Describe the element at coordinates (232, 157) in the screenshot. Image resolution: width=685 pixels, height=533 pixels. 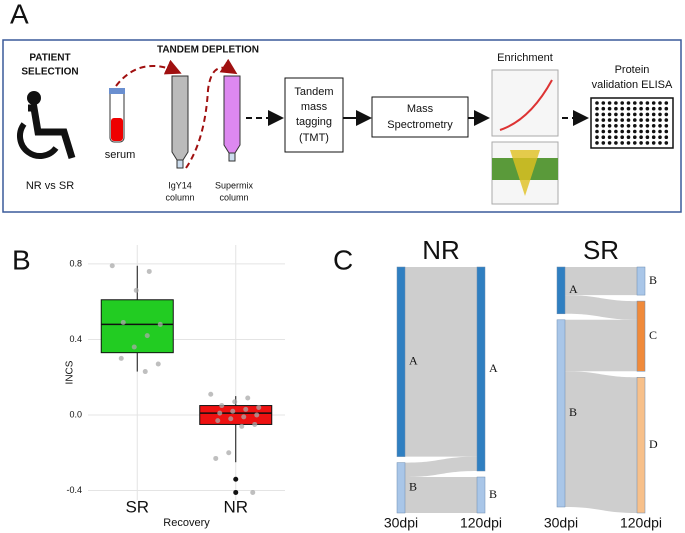
I see `tip` at that location.